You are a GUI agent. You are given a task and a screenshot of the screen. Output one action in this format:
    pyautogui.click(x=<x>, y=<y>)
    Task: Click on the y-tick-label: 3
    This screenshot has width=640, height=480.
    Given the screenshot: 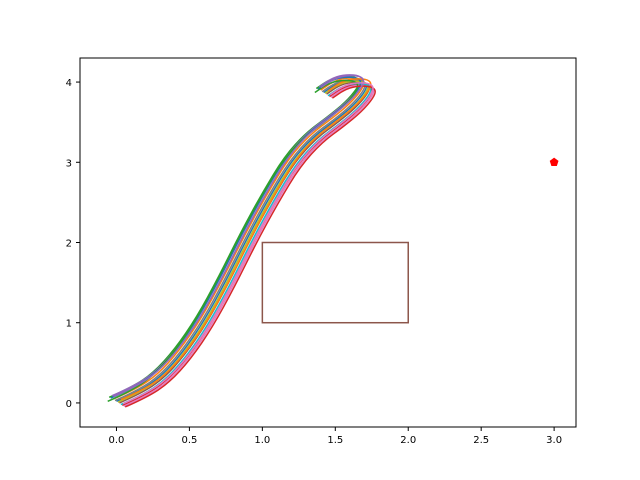 What is the action you would take?
    pyautogui.click(x=69, y=163)
    